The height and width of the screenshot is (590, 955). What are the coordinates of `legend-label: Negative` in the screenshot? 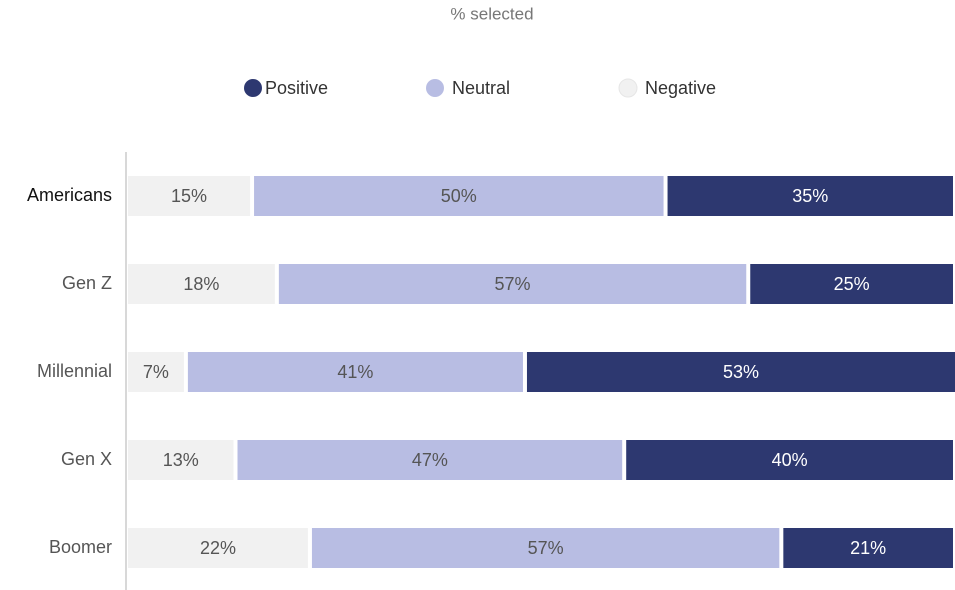 It's located at (680, 88).